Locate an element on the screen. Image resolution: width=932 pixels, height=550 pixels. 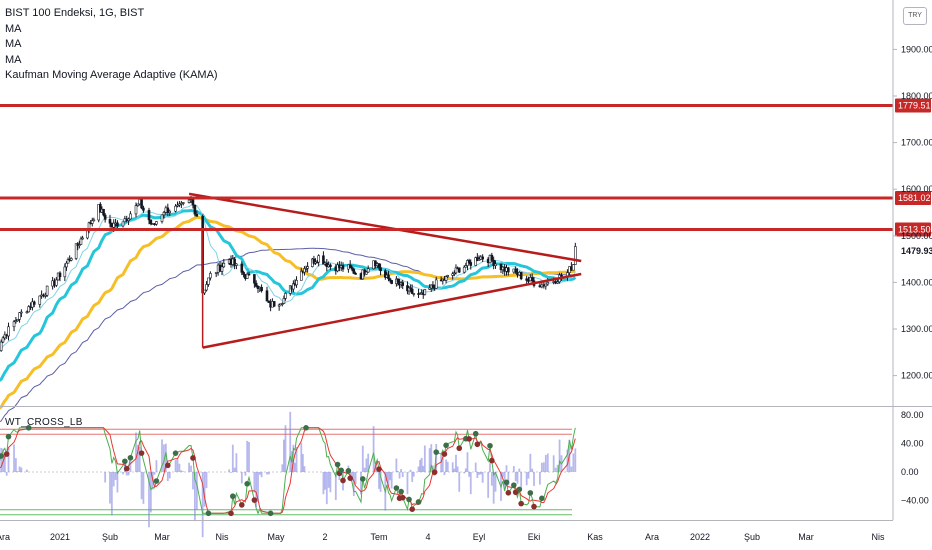
price-tick-label: 1300.00 is located at coordinates (916, 329).